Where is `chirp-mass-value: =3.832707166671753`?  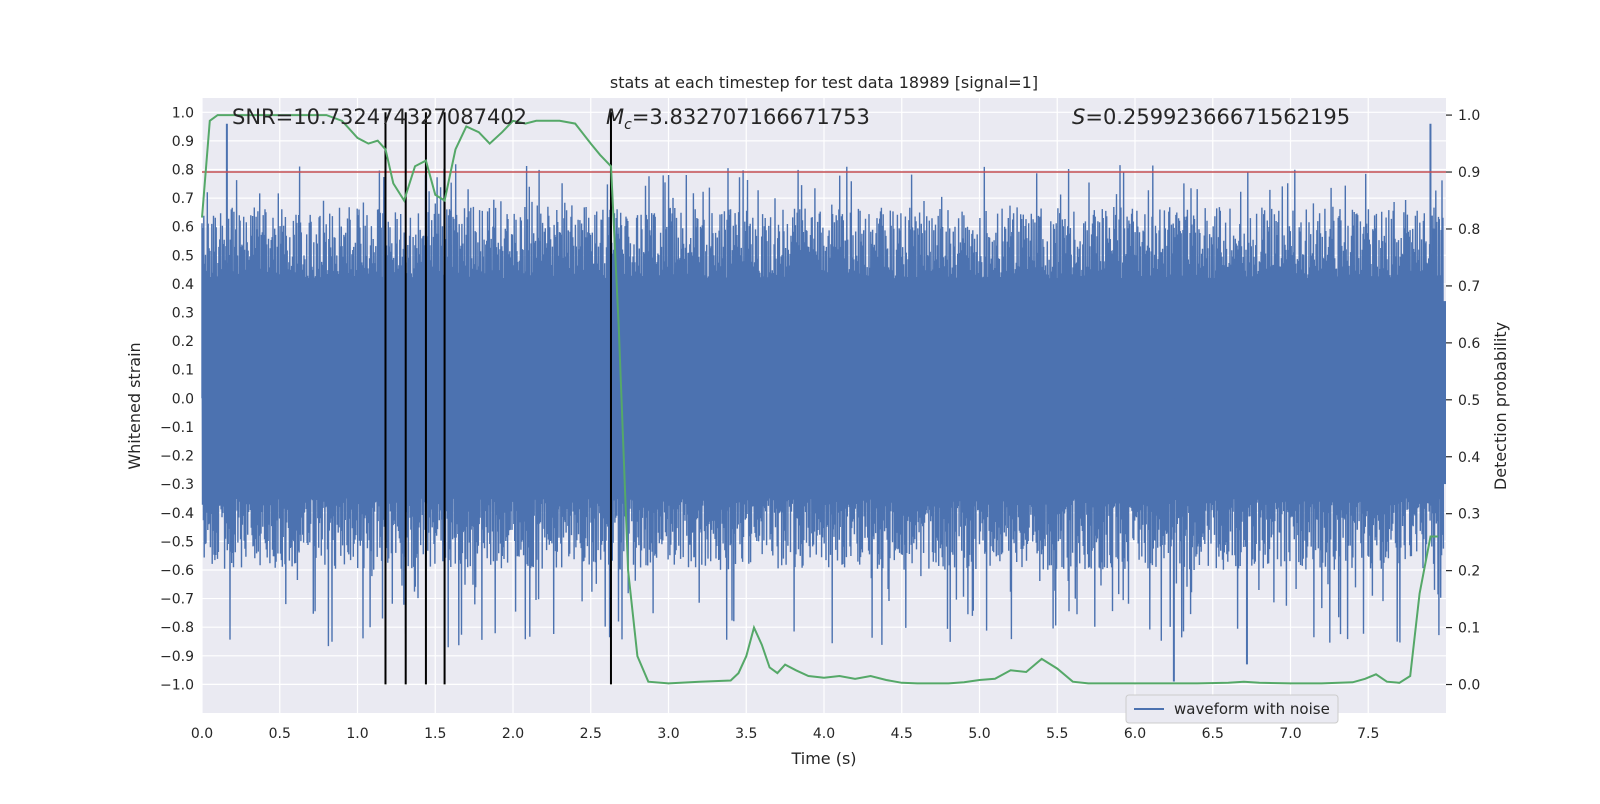
chirp-mass-value: =3.832707166671753 is located at coordinates (751, 117).